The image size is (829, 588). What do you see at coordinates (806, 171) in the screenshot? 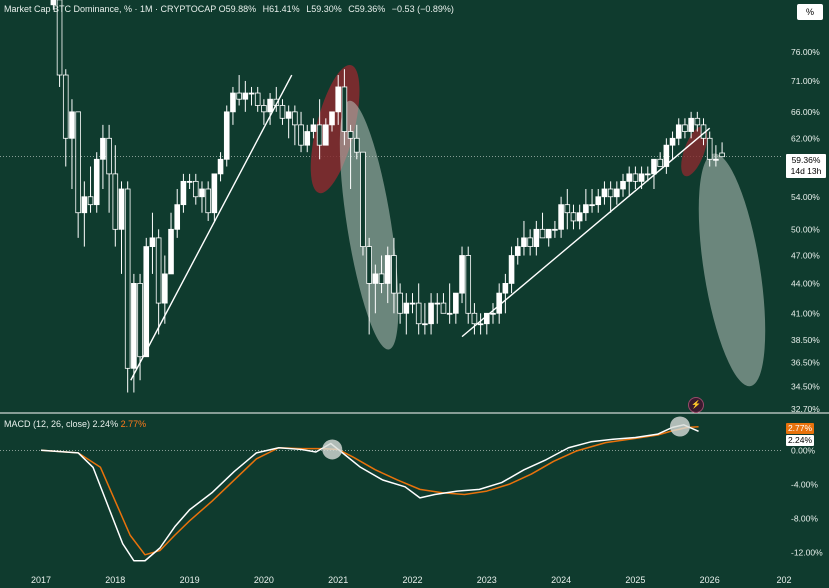
I see `candle-countdown: 14d 13h` at bounding box center [806, 171].